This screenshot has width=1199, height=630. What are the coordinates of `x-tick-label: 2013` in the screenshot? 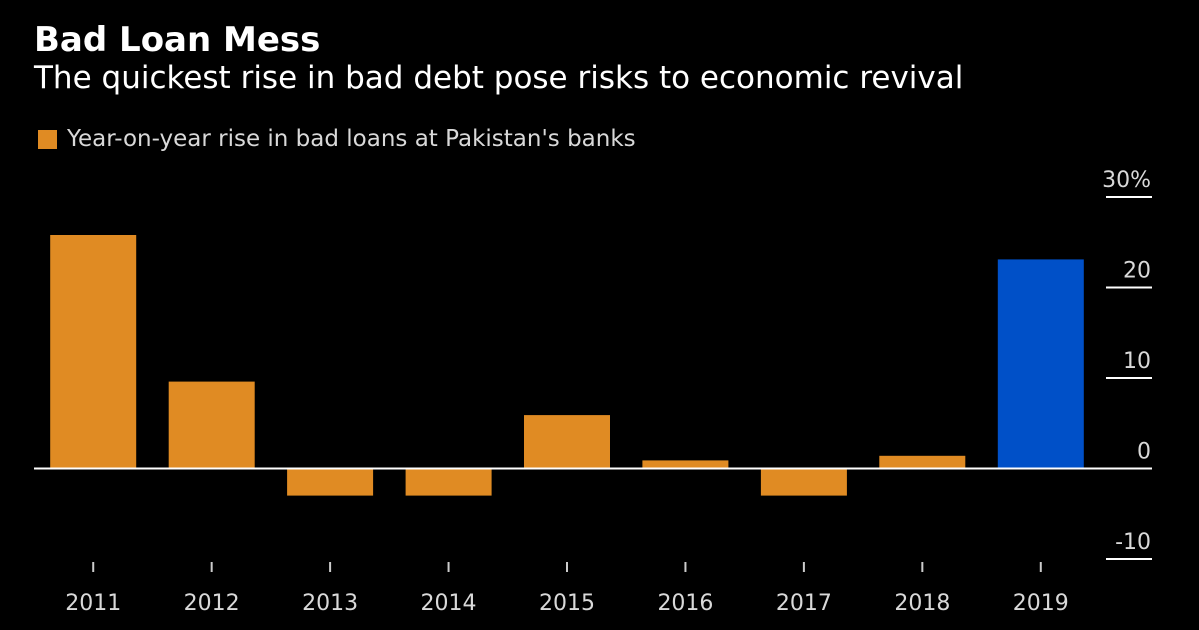 It's located at (330, 603).